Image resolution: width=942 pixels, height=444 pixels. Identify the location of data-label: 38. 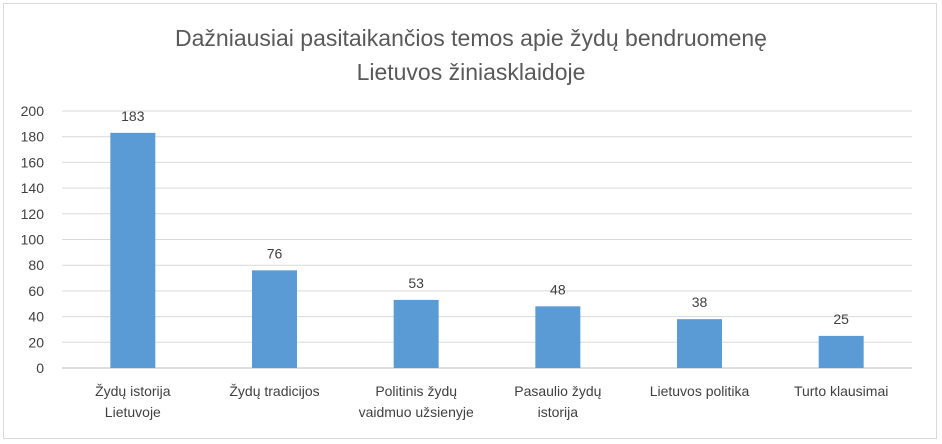
(700, 302).